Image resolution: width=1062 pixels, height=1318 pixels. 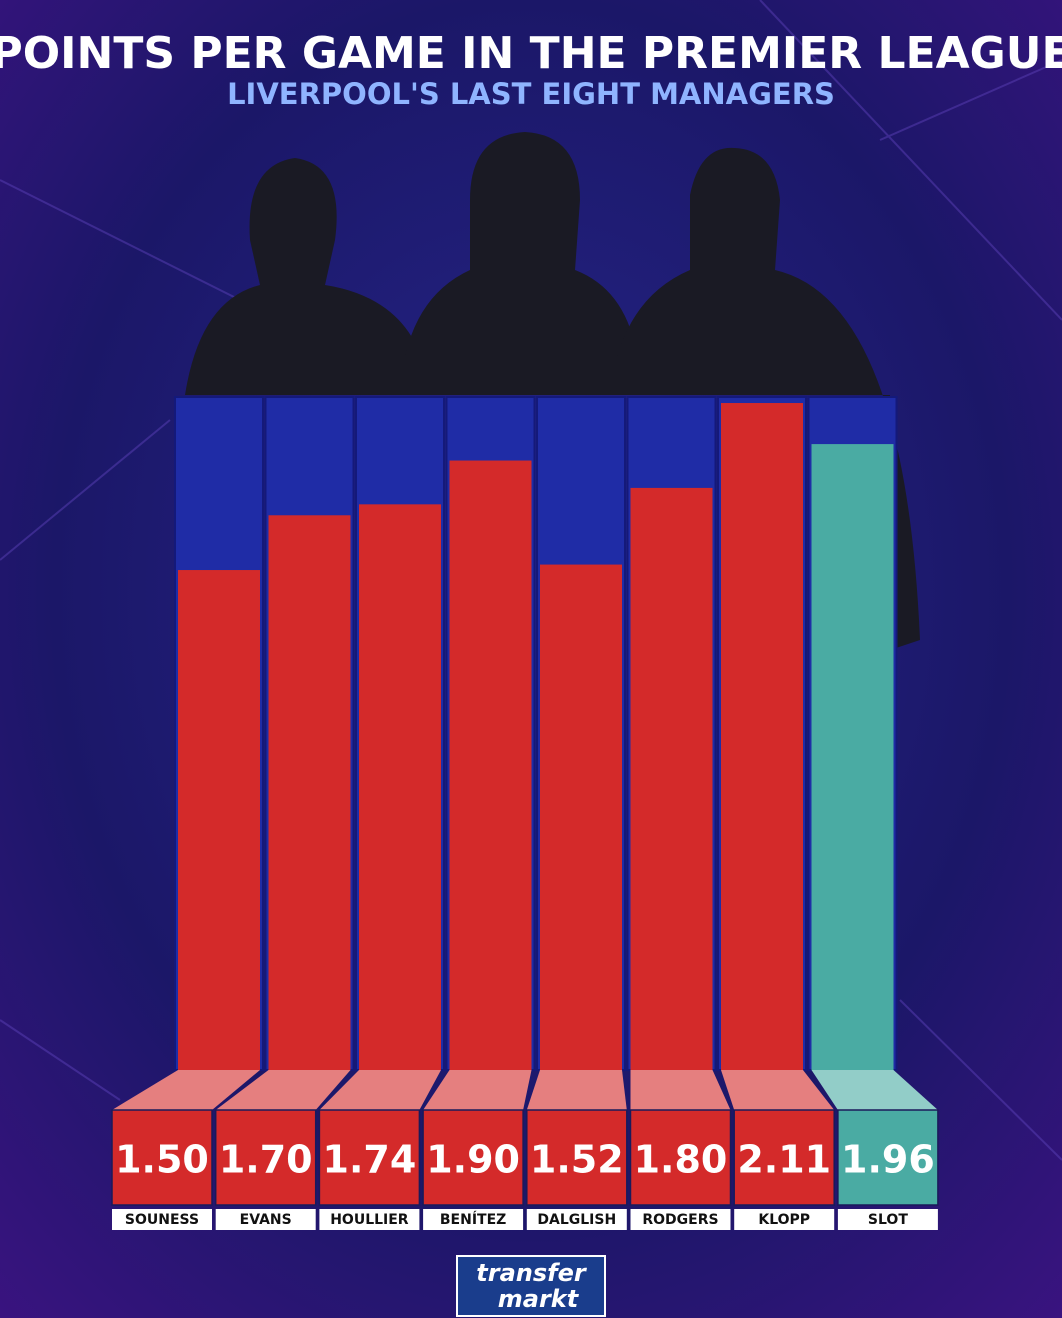 I want to click on value-label: 1.96, so click(x=888, y=1160).